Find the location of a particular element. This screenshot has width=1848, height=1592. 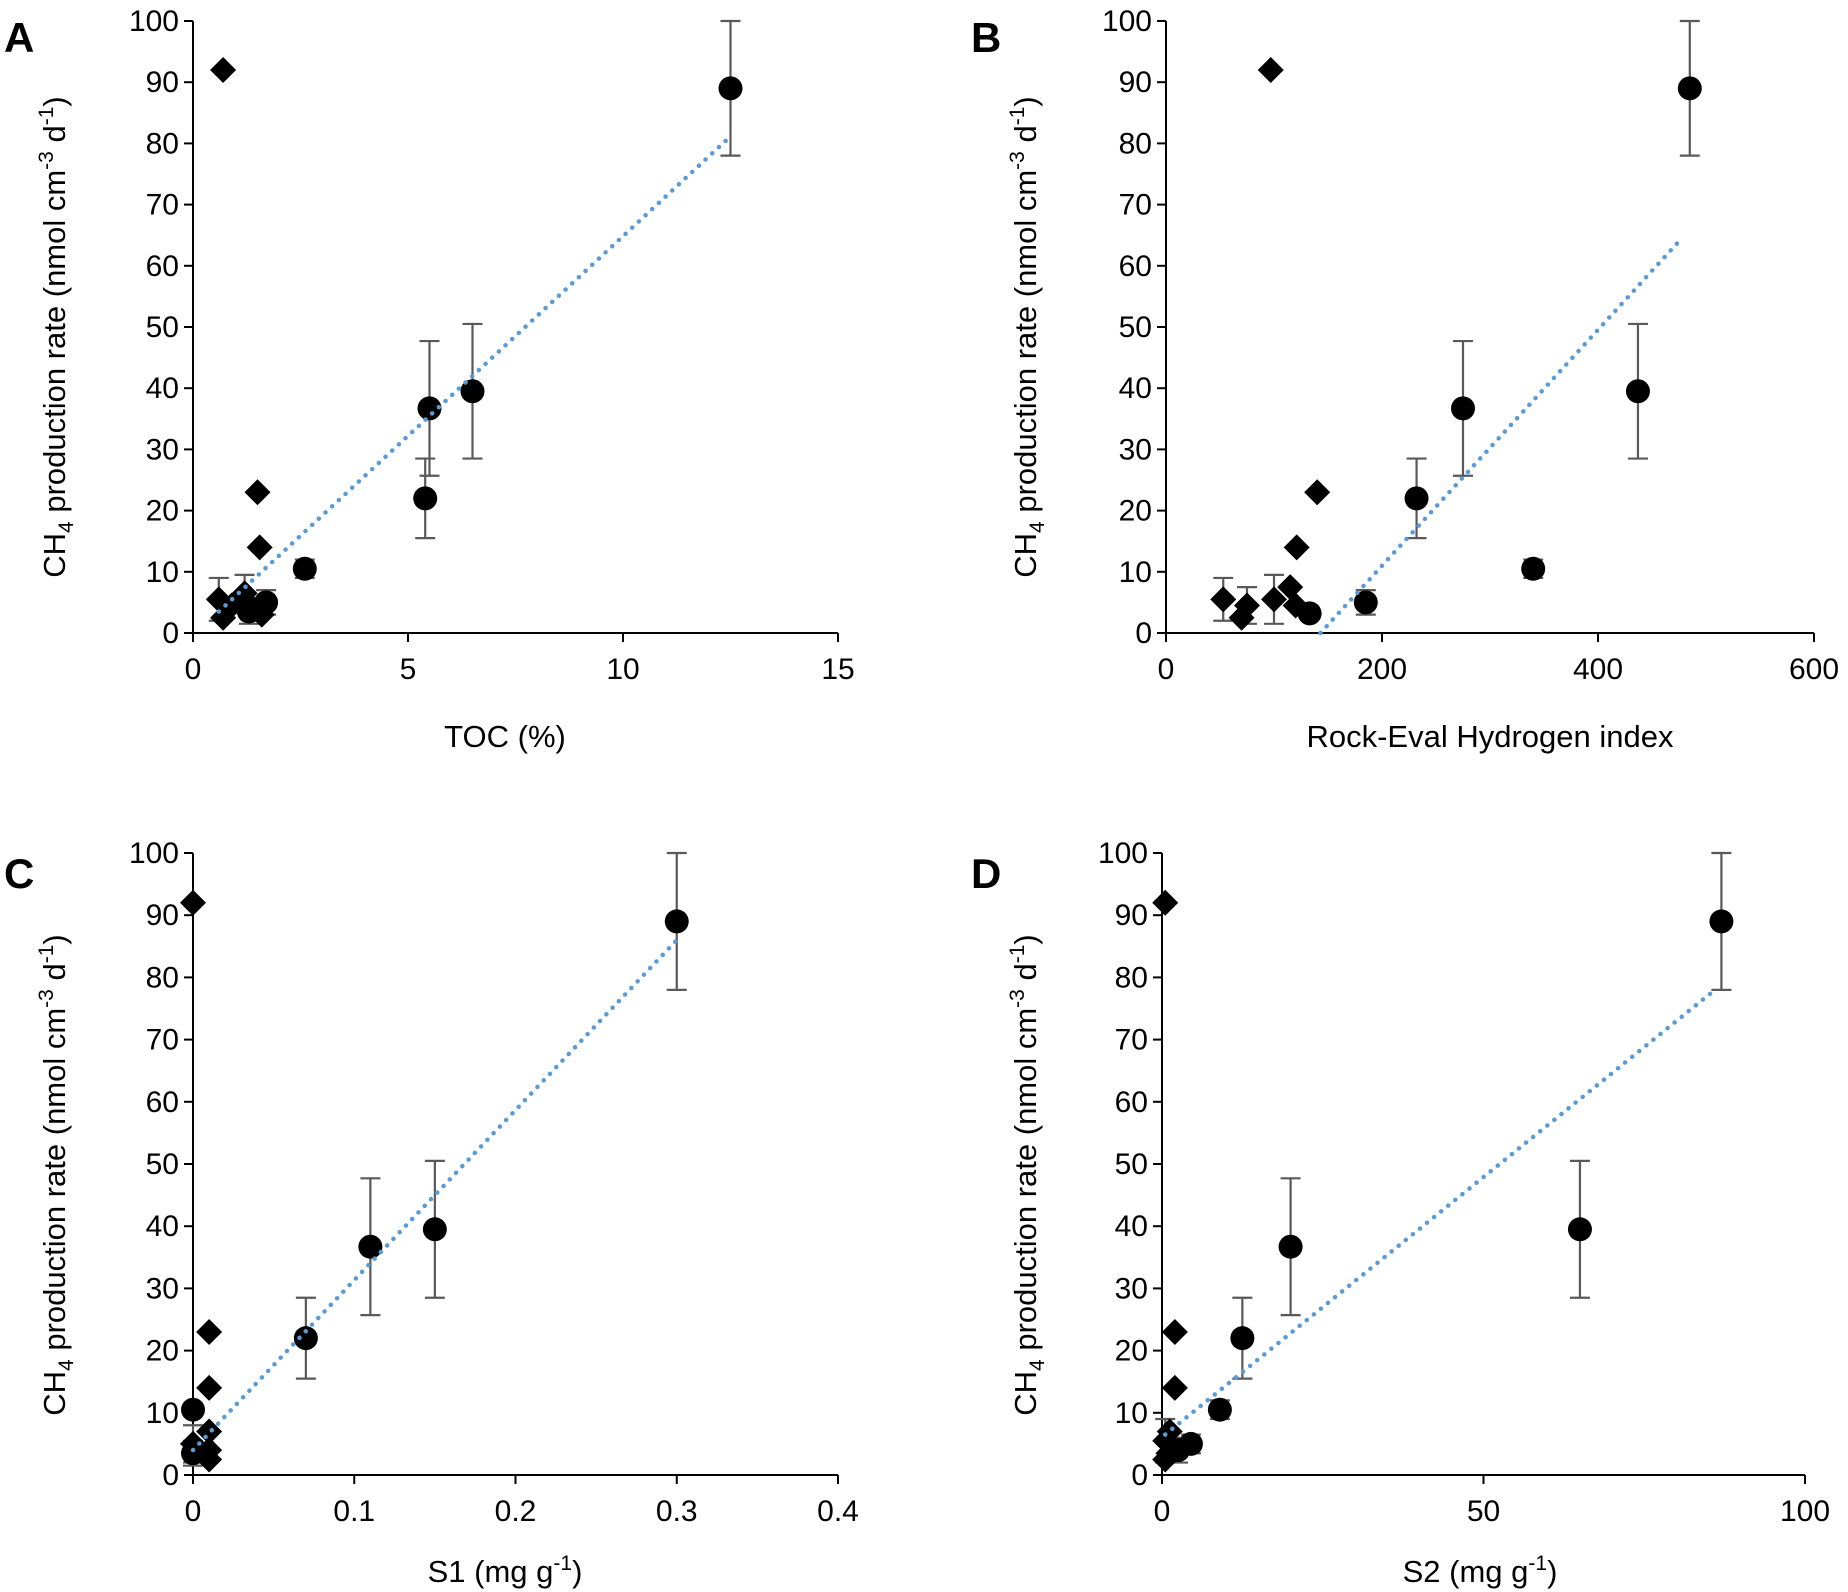

y-axis-title-subscript: 4 is located at coordinates (1037, 1365).